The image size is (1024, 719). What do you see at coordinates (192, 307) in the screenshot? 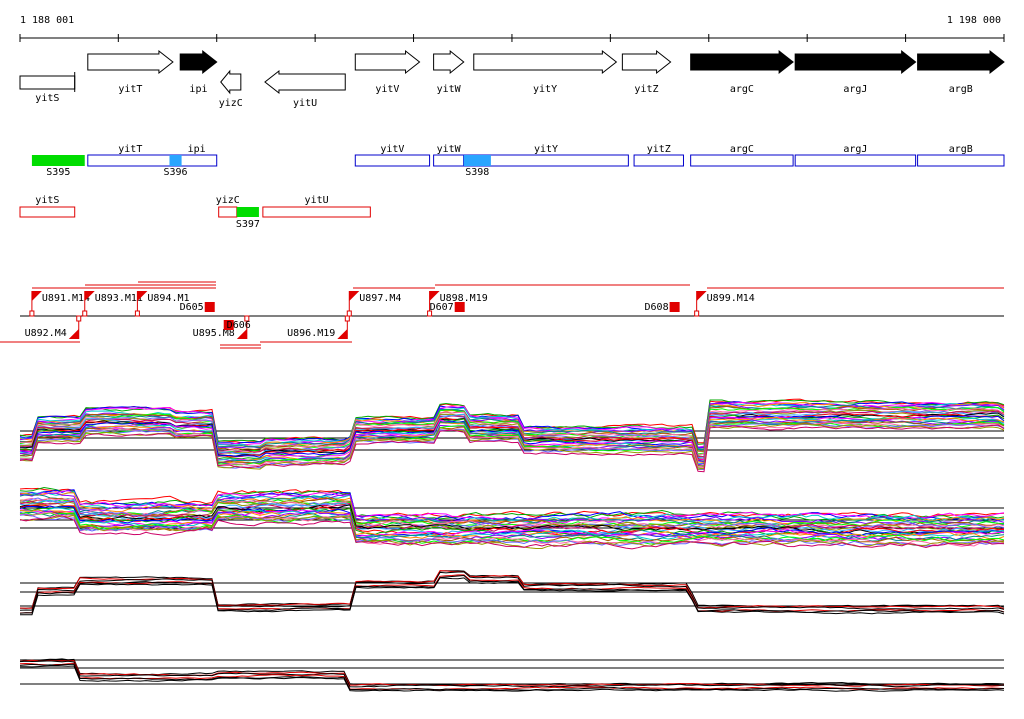
I see `terminator-label: D605` at bounding box center [192, 307].